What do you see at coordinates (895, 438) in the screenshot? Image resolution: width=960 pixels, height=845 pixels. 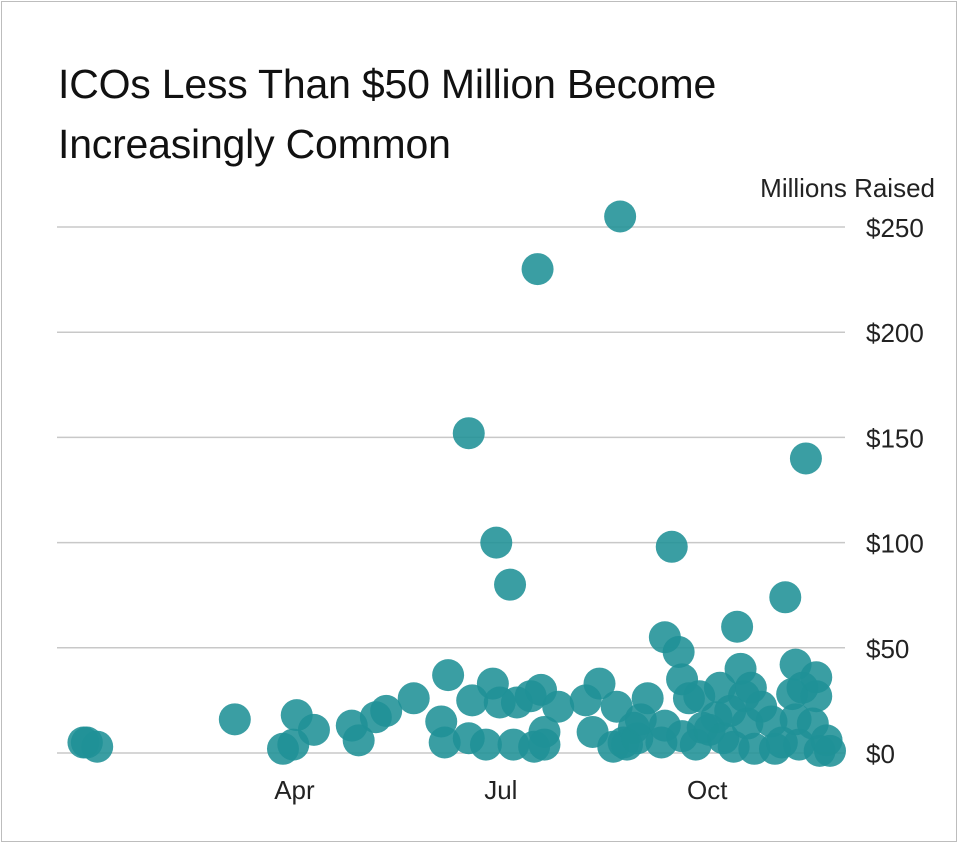 I see `y-tick-label: $150` at bounding box center [895, 438].